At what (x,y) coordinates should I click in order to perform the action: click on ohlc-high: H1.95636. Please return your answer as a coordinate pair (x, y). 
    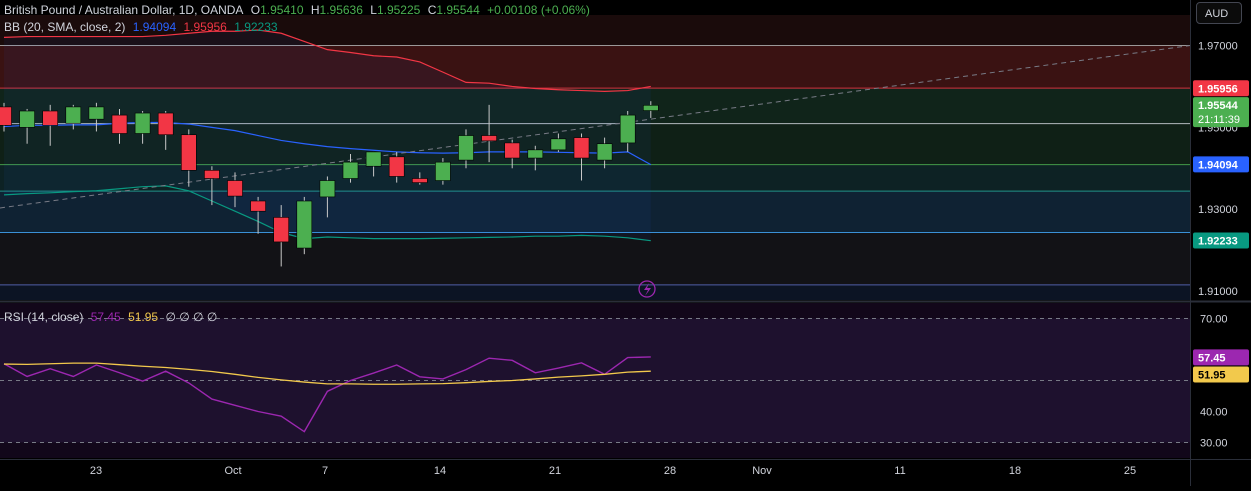
    Looking at the image, I should click on (336, 10).